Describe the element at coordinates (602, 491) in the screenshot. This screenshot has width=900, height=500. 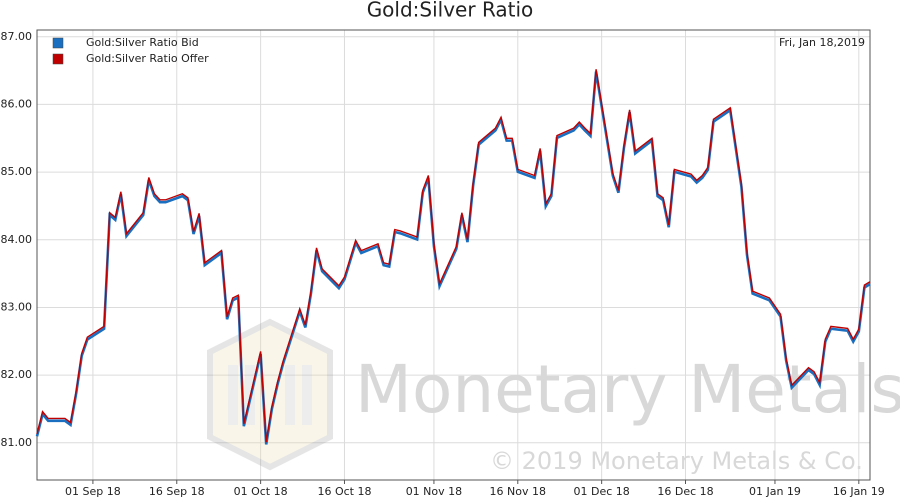
I see `x-tick-label: 01 Dec 18` at that location.